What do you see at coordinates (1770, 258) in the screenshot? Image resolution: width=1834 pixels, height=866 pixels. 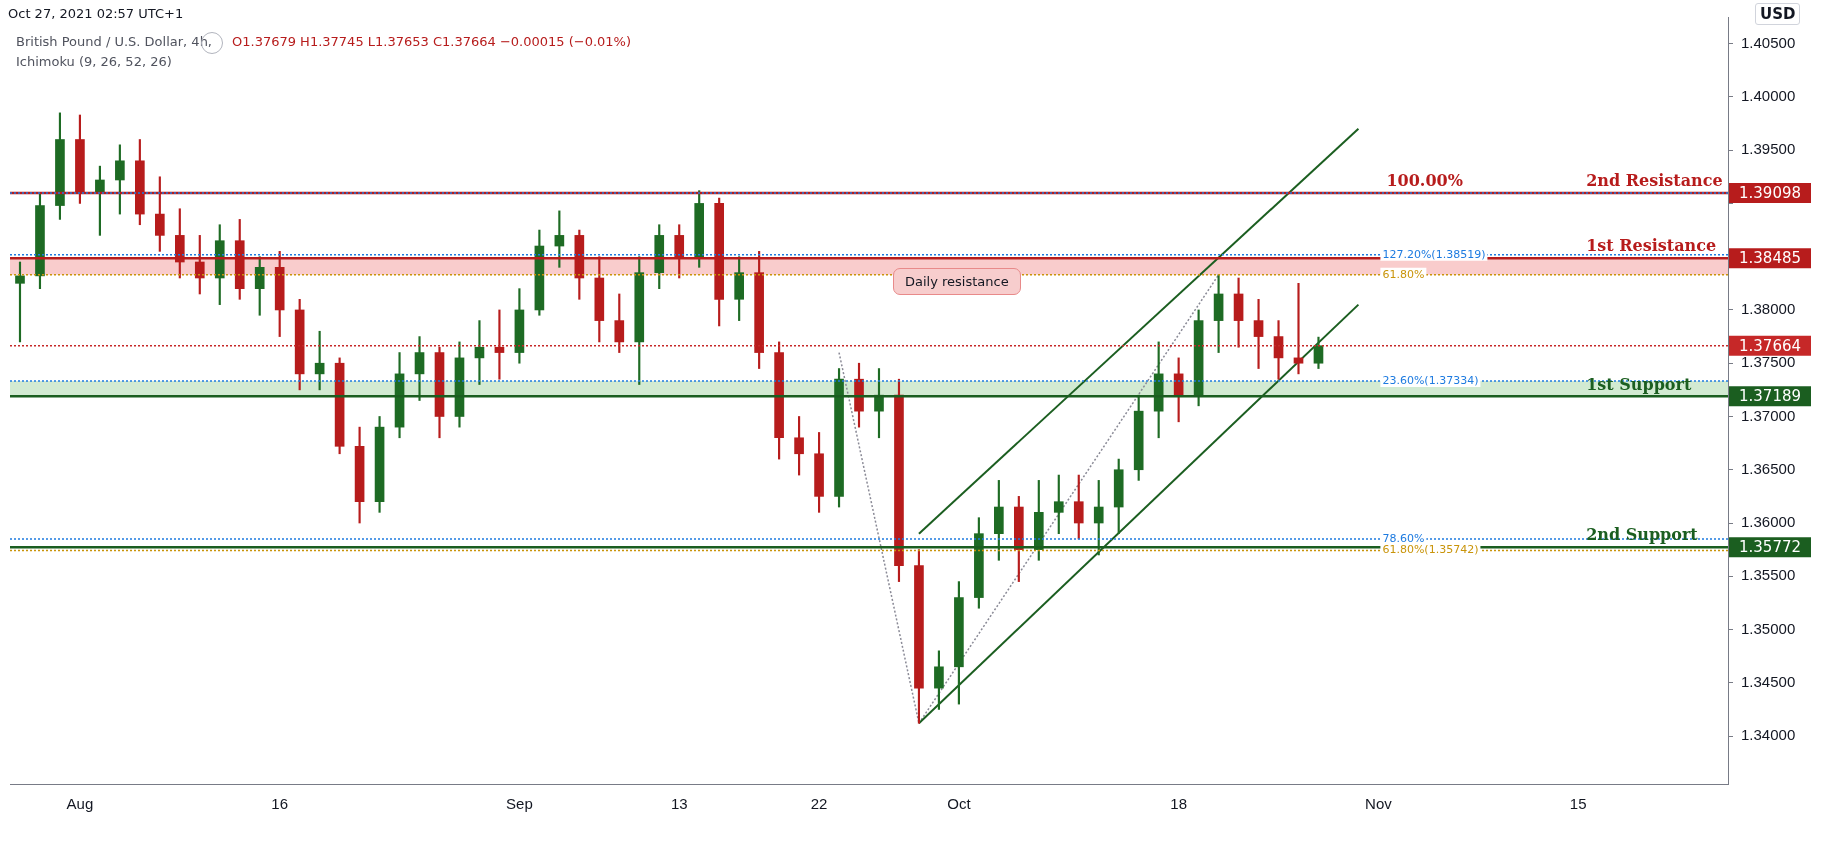 I see `ref-line-label: 1.38485` at bounding box center [1770, 258].